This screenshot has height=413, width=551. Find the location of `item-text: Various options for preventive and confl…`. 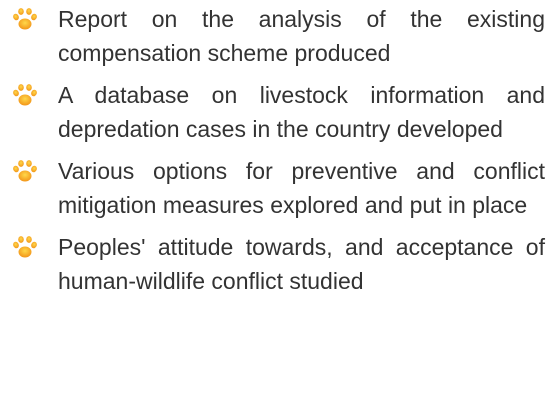

item-text: Various options for preventive and confl… is located at coordinates (301, 188).